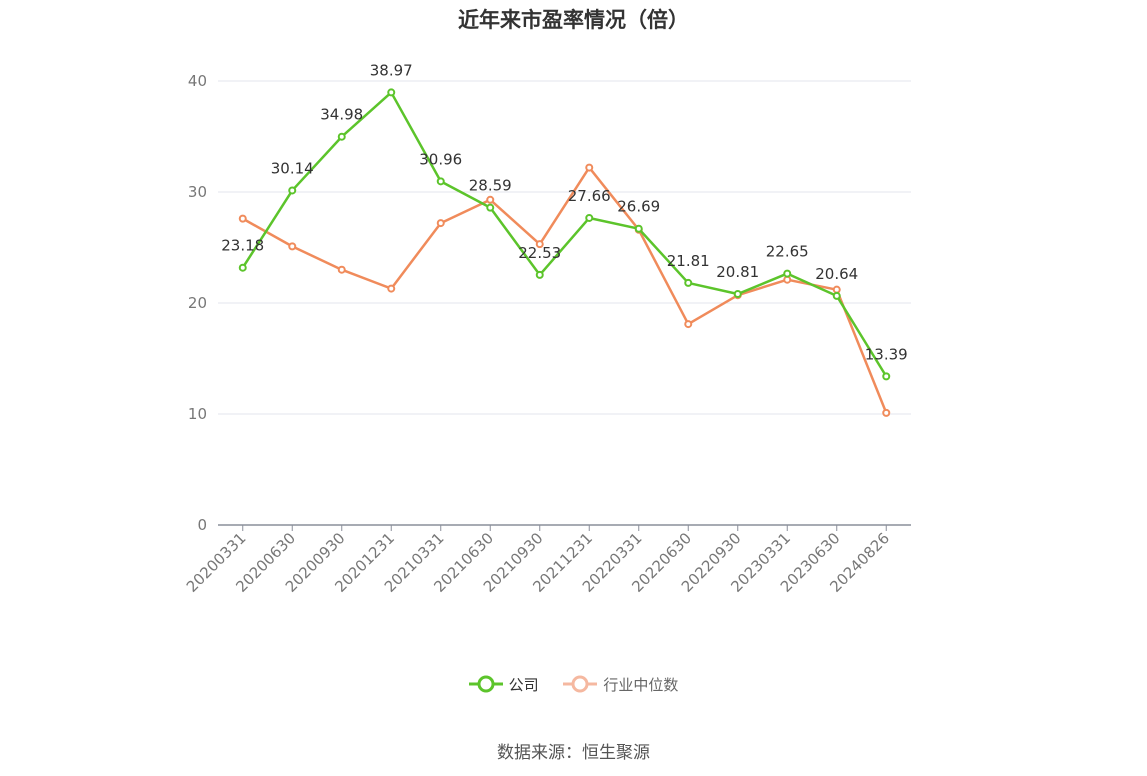  I want to click on data-label: 26.69, so click(638, 207).